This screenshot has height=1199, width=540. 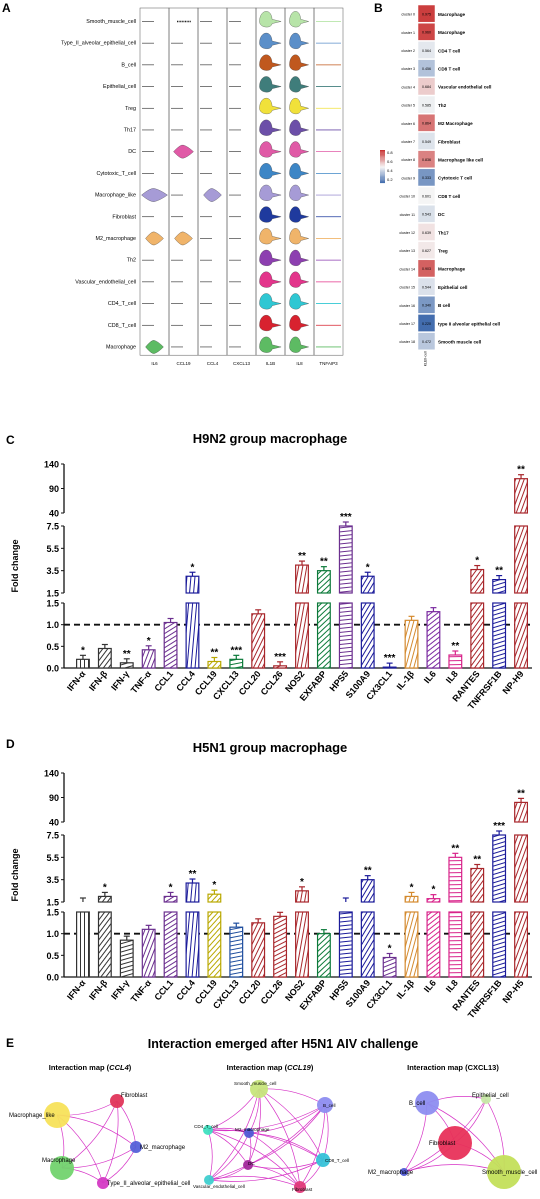 What do you see at coordinates (119, 1067) in the screenshot?
I see `interaction-map-gene: CCL4` at bounding box center [119, 1067].